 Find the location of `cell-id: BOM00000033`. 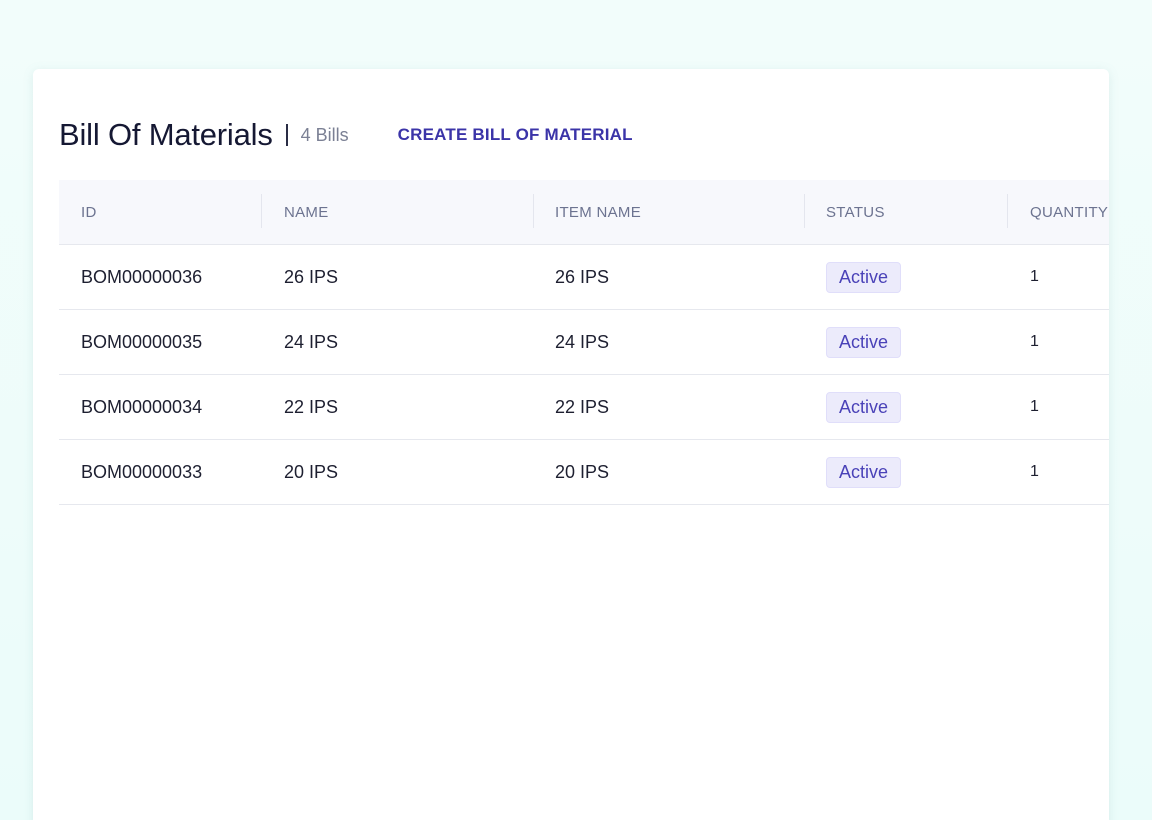

cell-id: BOM00000033 is located at coordinates (142, 471).